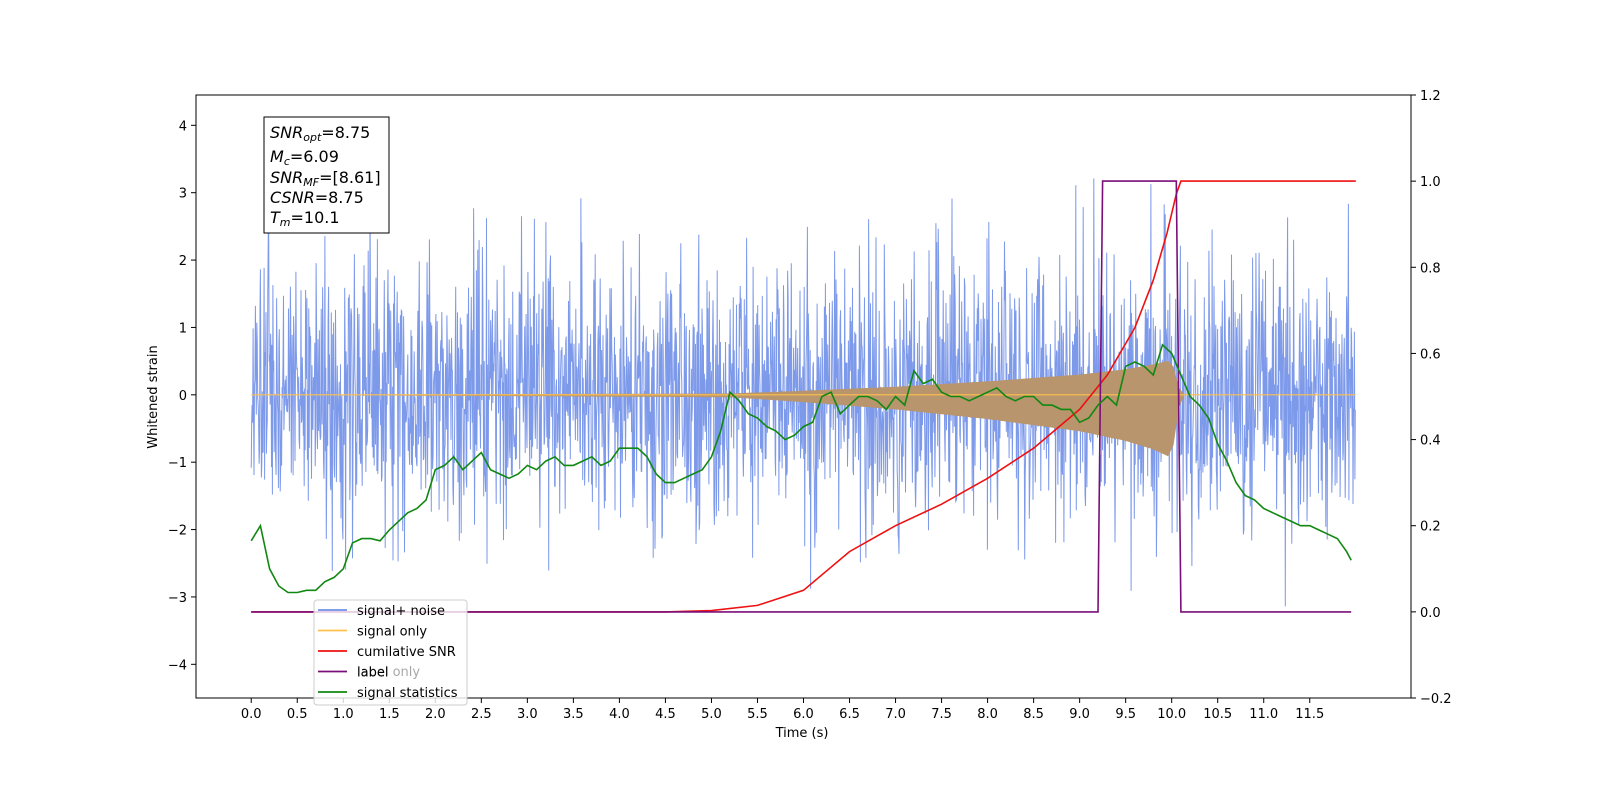 The image size is (1600, 800). I want to click on legend-item-cumulative-snr-label: cumilative SNR, so click(406, 652).